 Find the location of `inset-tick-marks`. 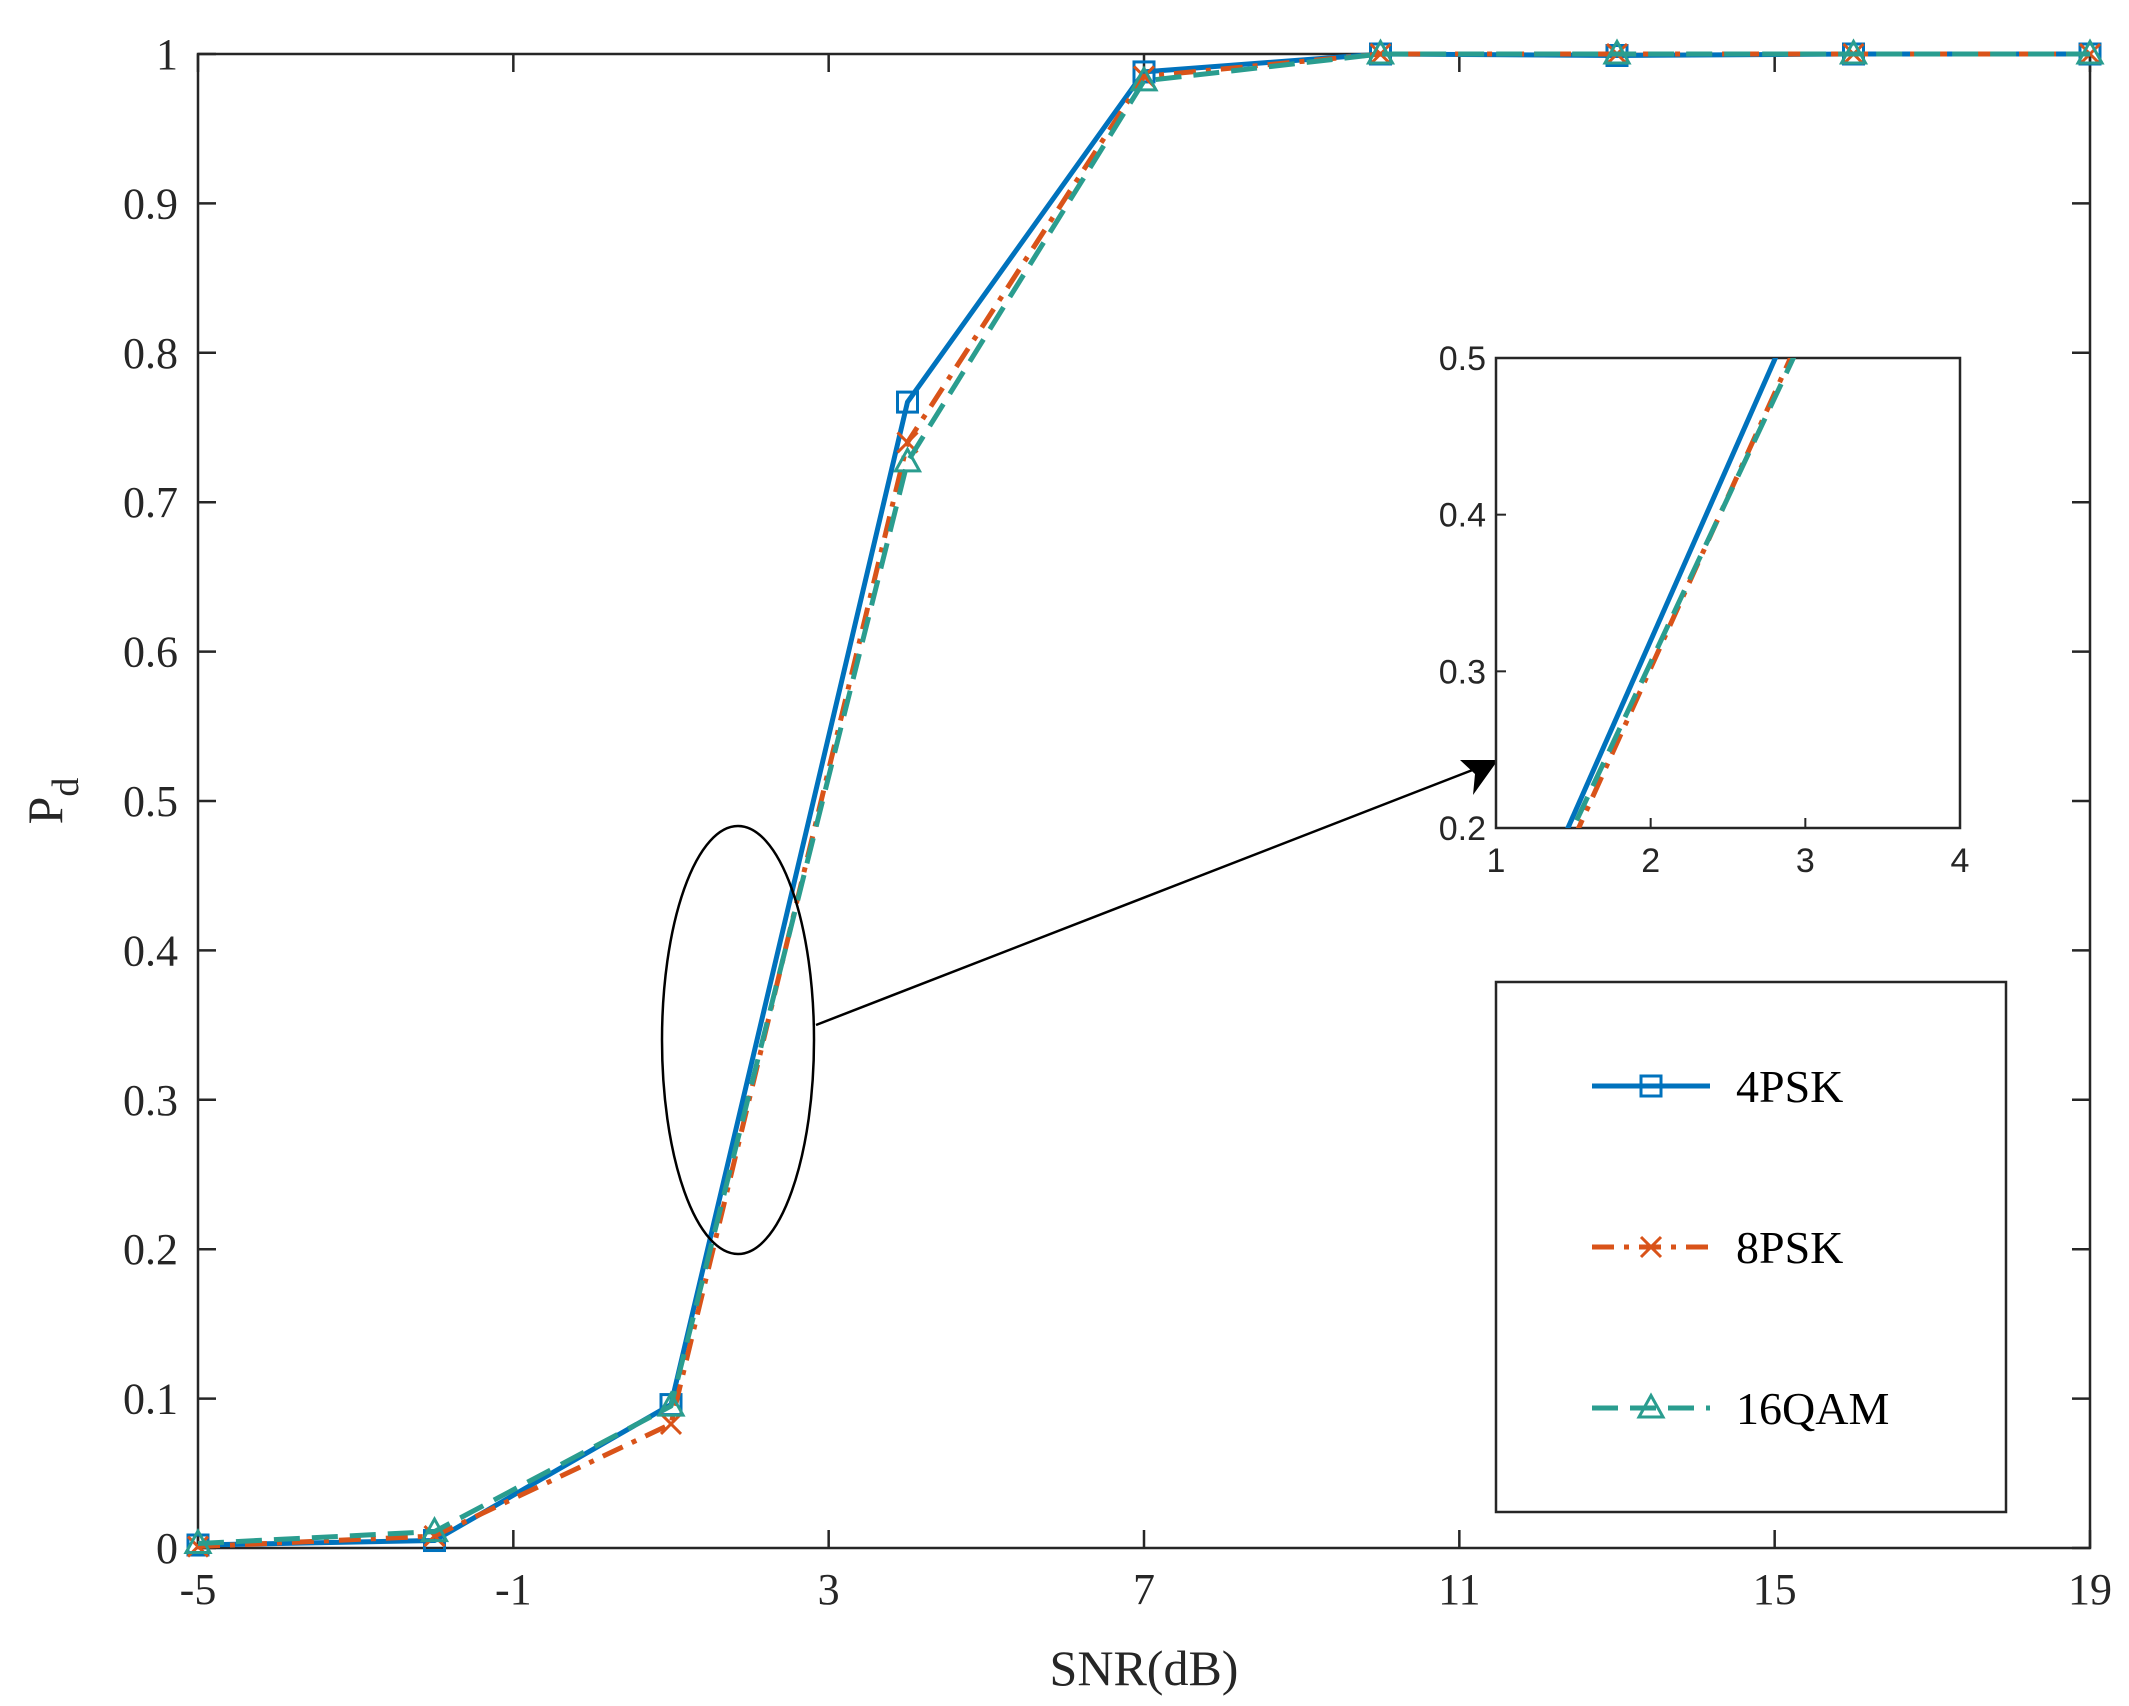

inset-tick-marks is located at coordinates (1728, 593).